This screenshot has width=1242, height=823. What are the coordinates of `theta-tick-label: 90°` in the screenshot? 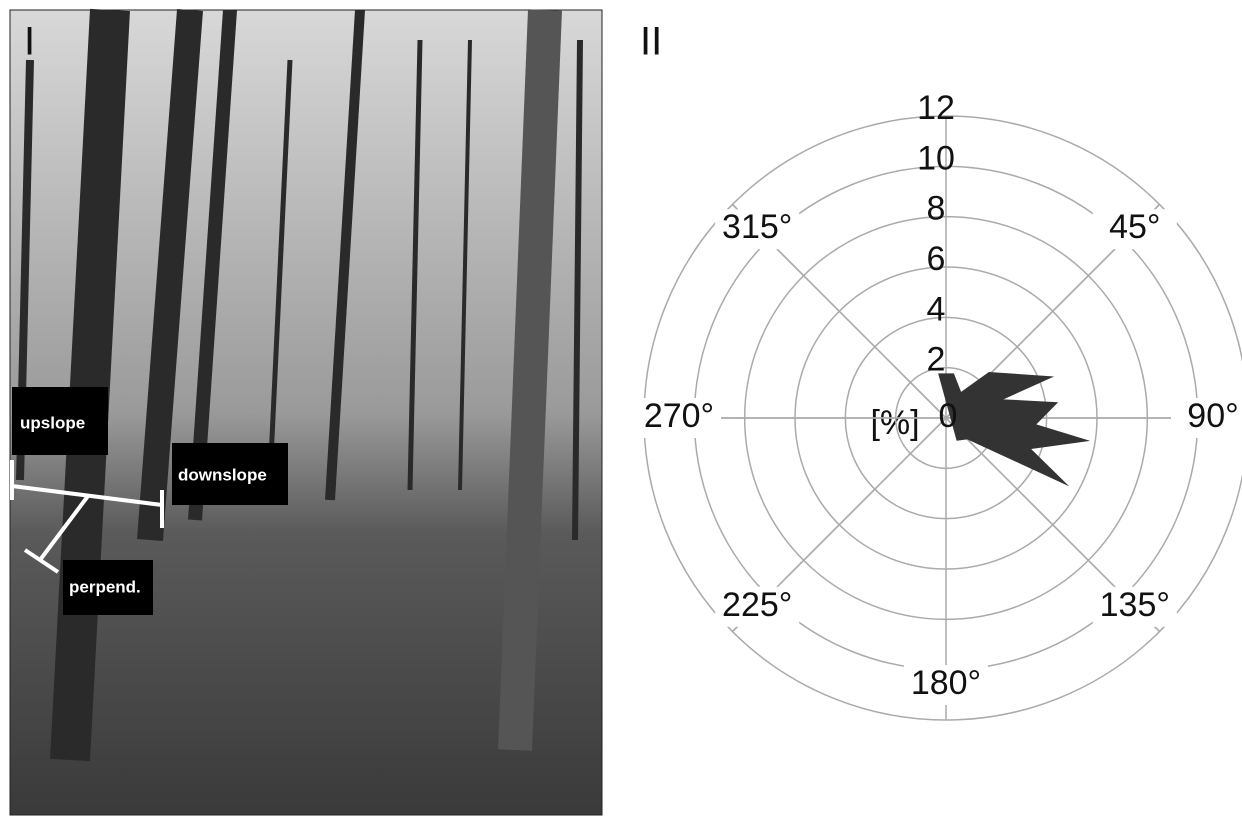 It's located at (1212, 416).